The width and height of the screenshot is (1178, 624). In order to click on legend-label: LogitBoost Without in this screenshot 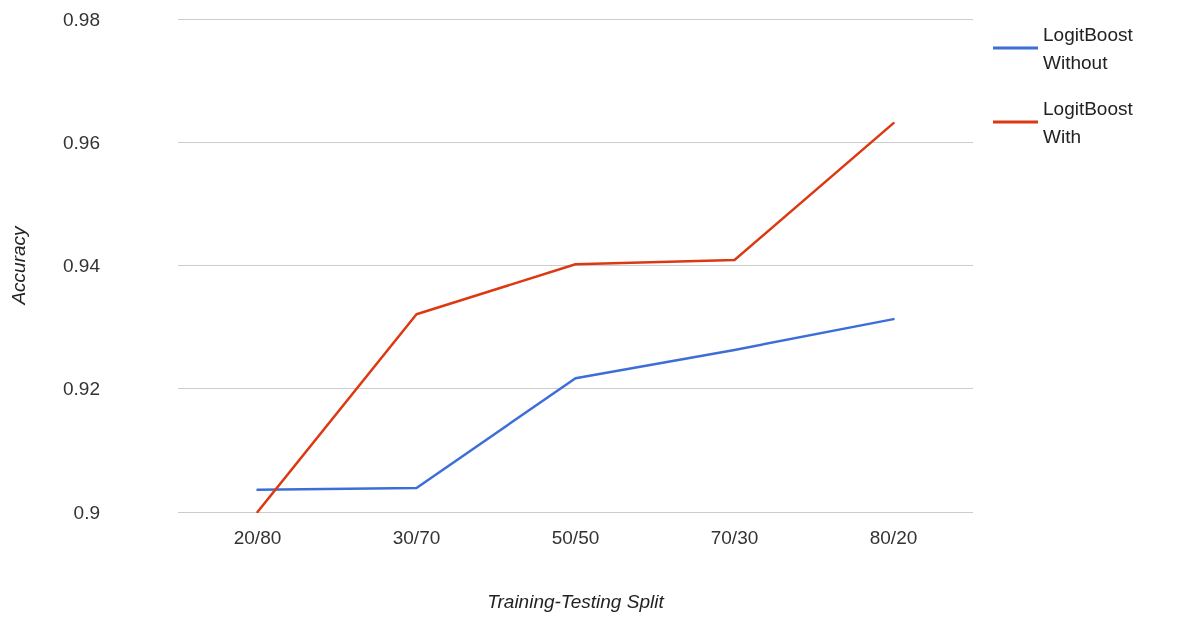, I will do `click(1091, 48)`.